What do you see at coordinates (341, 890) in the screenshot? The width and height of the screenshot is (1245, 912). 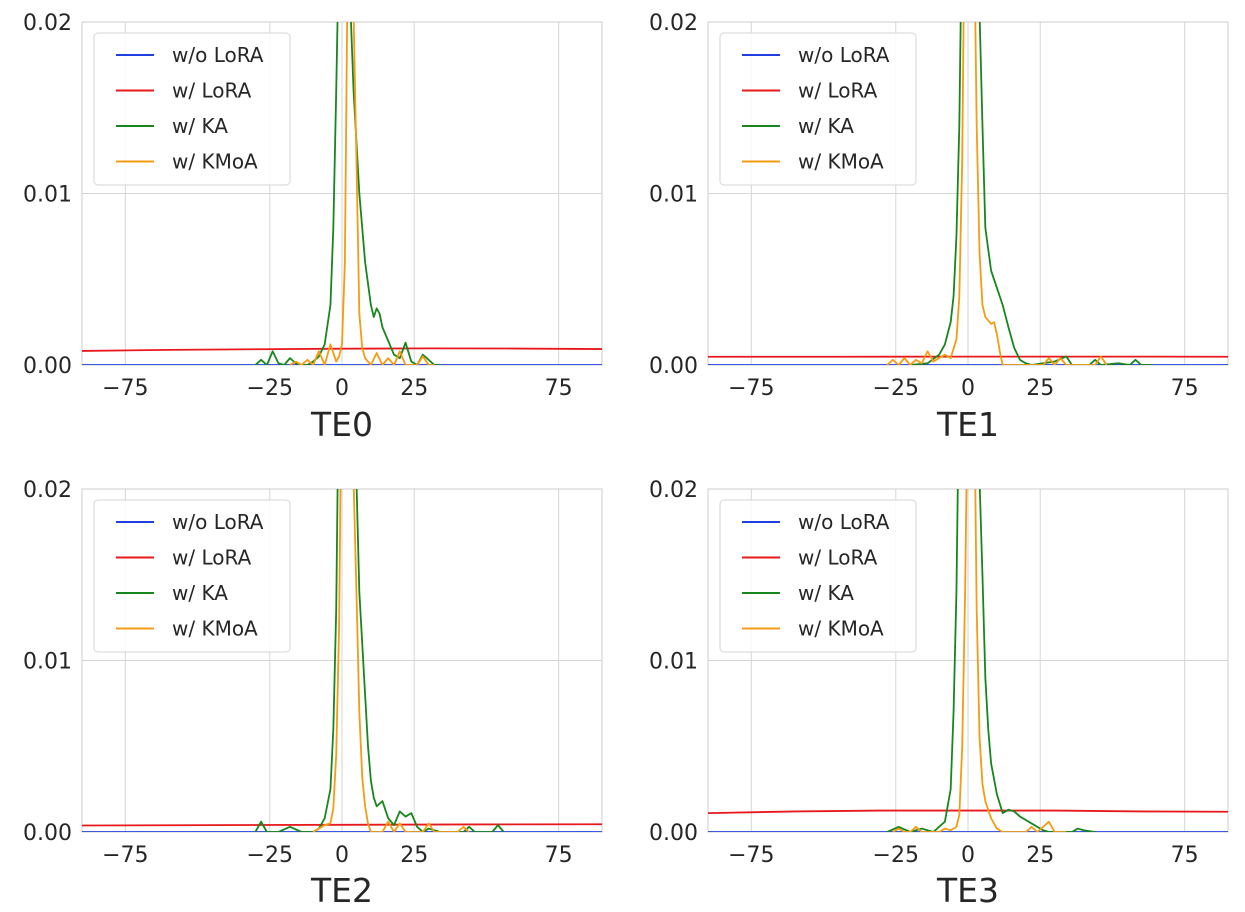 I see `x-axis-label: TE2` at bounding box center [341, 890].